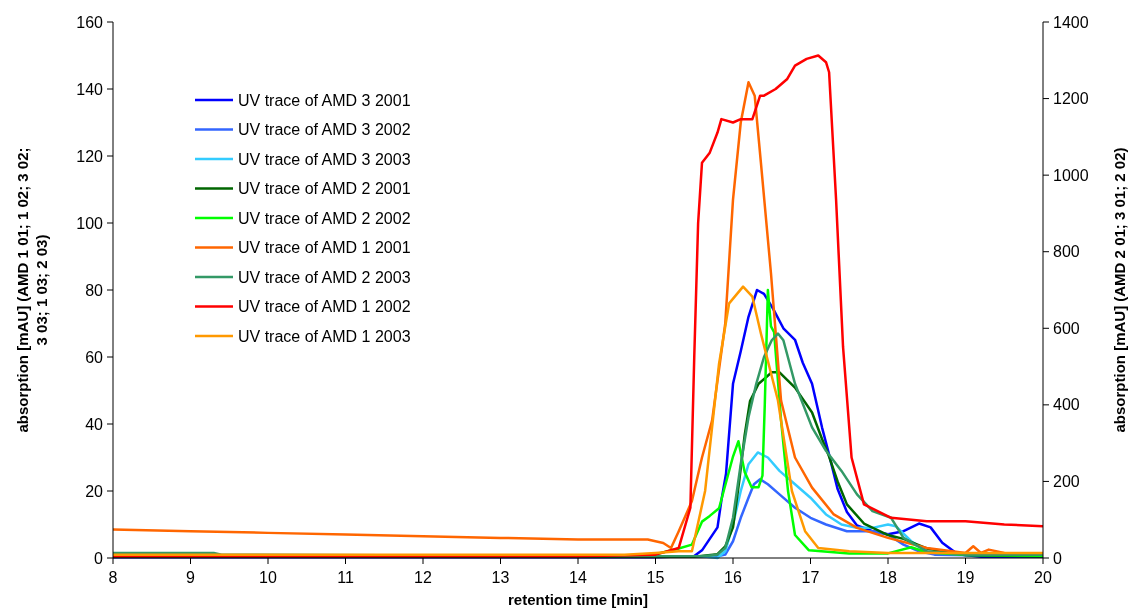 This screenshot has width=1141, height=608. What do you see at coordinates (1043, 577) in the screenshot?
I see `x-tick-label: 20` at bounding box center [1043, 577].